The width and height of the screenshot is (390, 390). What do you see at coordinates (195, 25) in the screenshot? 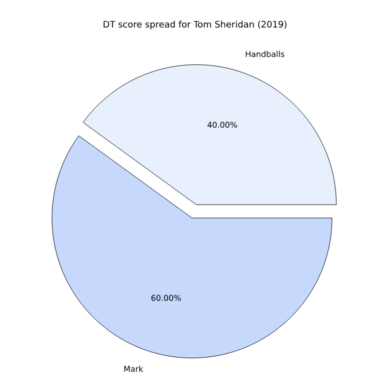
I see `chart-title: DT score spread for Tom Sheridan (2019)` at bounding box center [195, 25].